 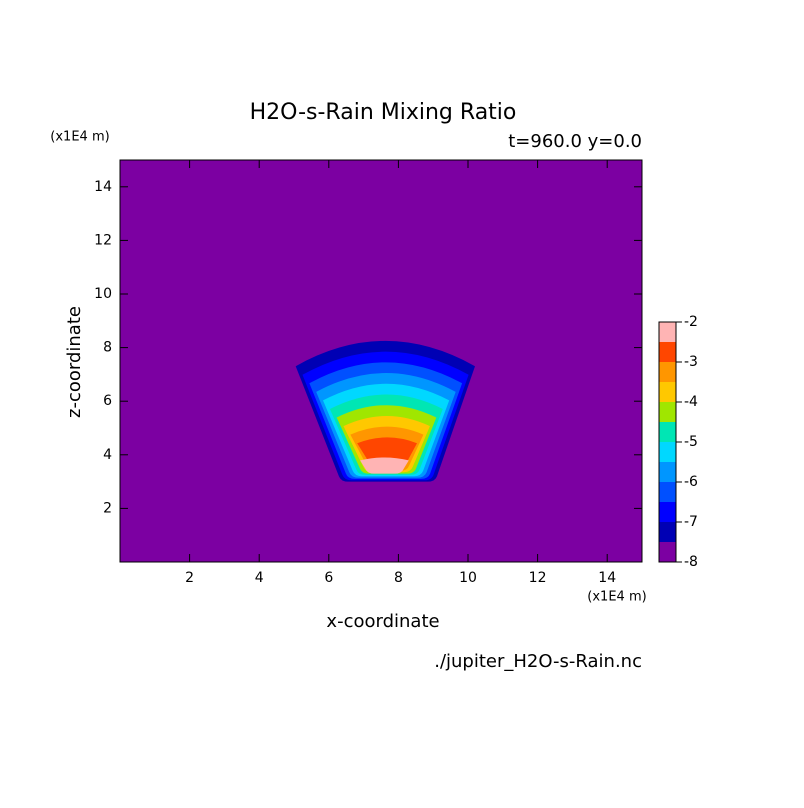 I want to click on x-tick-label: 4, so click(x=259, y=578).